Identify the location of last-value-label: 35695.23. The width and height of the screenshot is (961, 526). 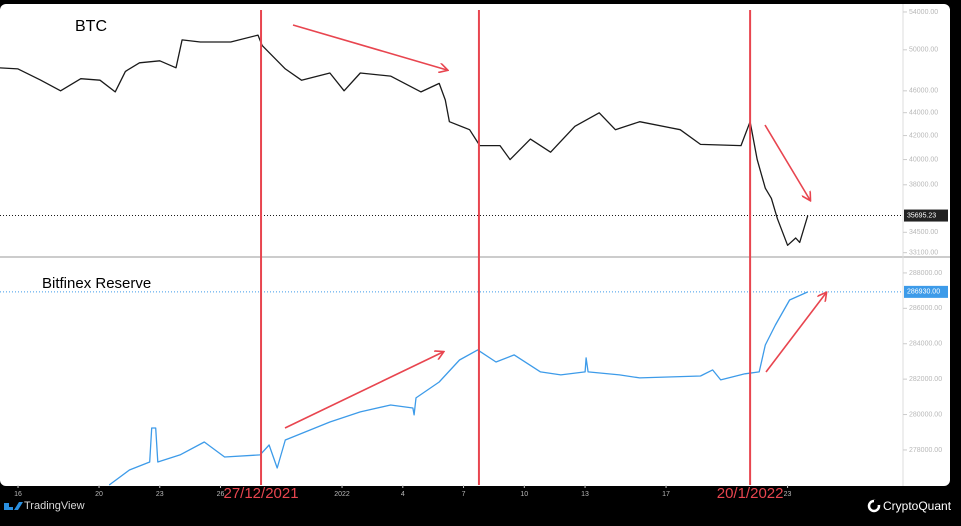
(921, 215).